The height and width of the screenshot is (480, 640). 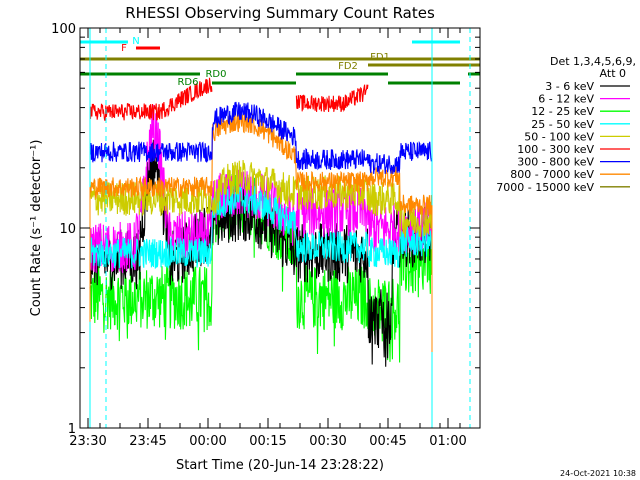 I want to click on legend-label: 50 - 100 keV, so click(x=559, y=136).